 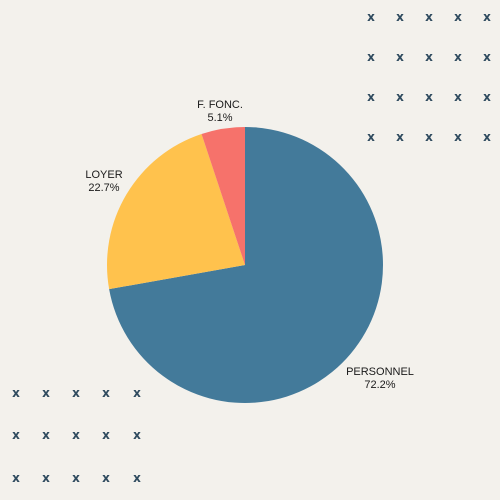 What do you see at coordinates (103, 175) in the screenshot?
I see `slice-label-loyer: LOYER` at bounding box center [103, 175].